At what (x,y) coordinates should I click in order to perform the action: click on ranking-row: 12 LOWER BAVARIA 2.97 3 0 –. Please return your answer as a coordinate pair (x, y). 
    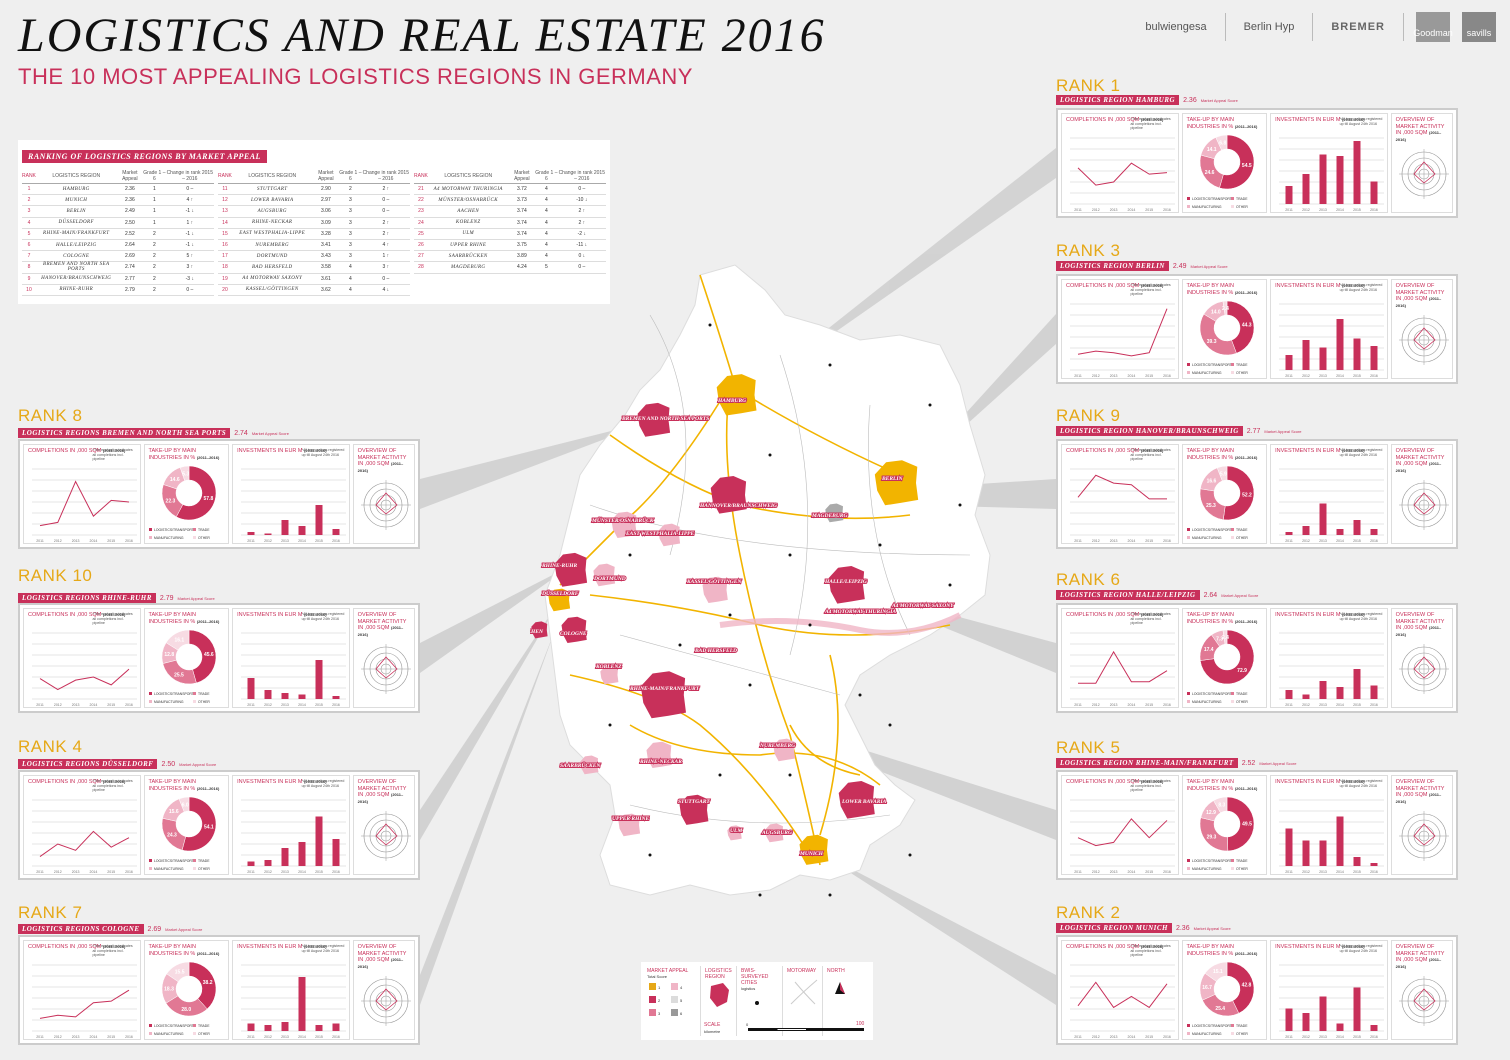
    Looking at the image, I should click on (314, 200).